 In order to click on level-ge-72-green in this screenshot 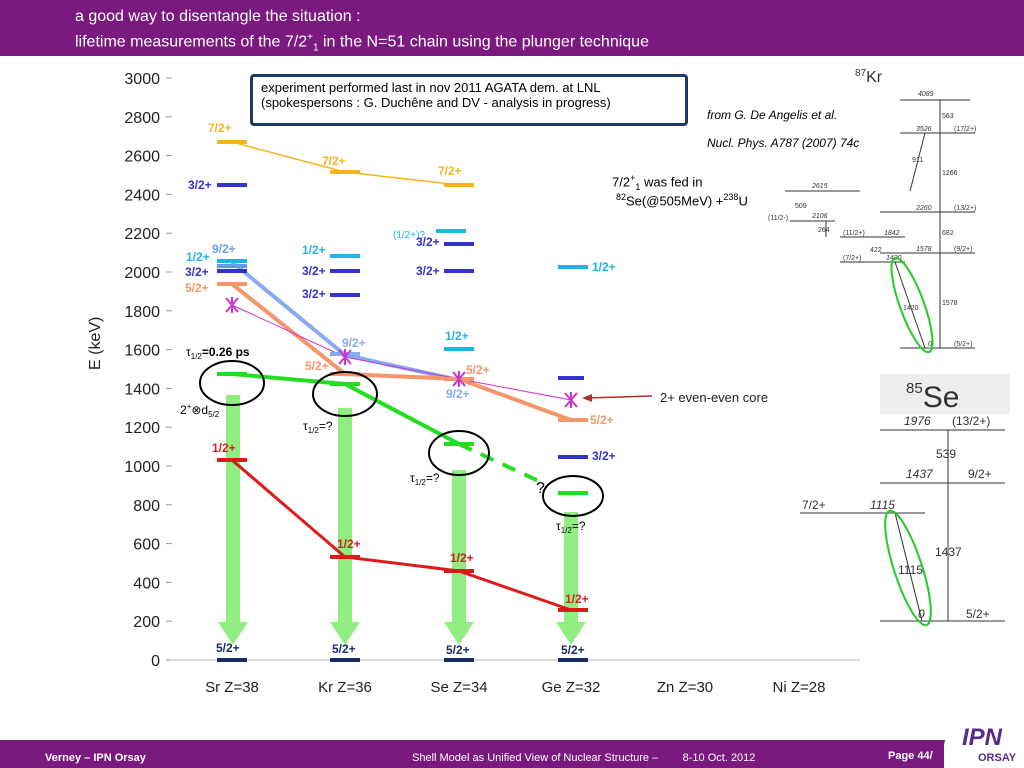, I will do `click(573, 493)`.